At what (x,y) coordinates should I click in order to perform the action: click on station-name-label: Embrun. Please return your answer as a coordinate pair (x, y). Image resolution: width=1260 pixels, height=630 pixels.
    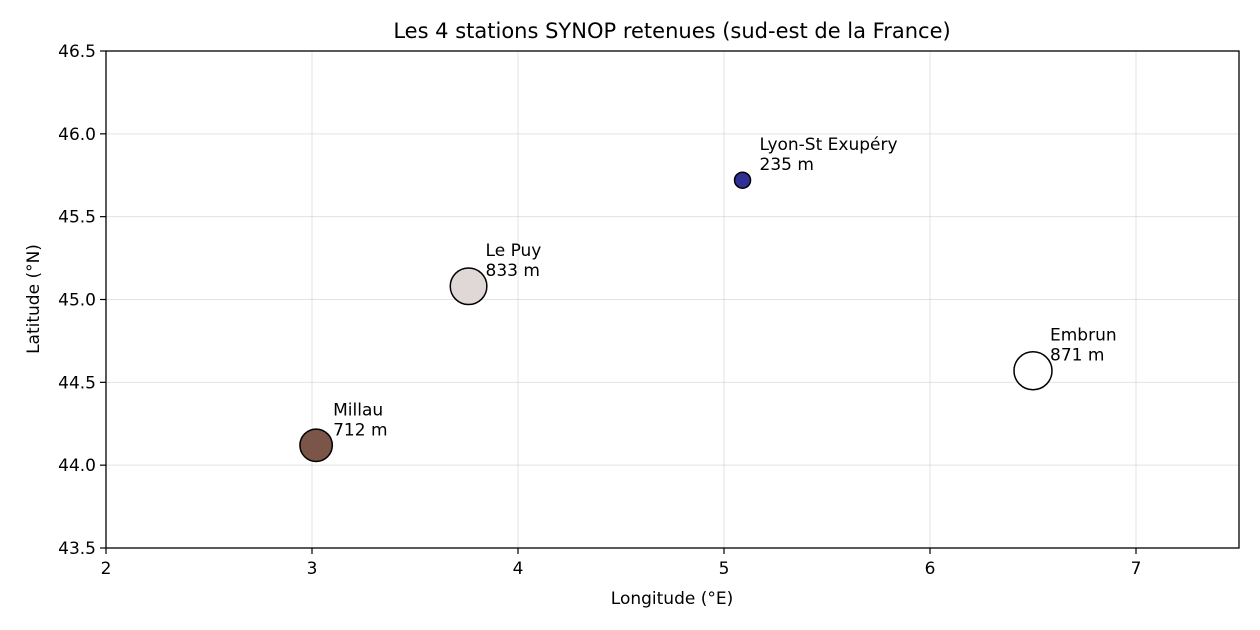
    Looking at the image, I should click on (1083, 336).